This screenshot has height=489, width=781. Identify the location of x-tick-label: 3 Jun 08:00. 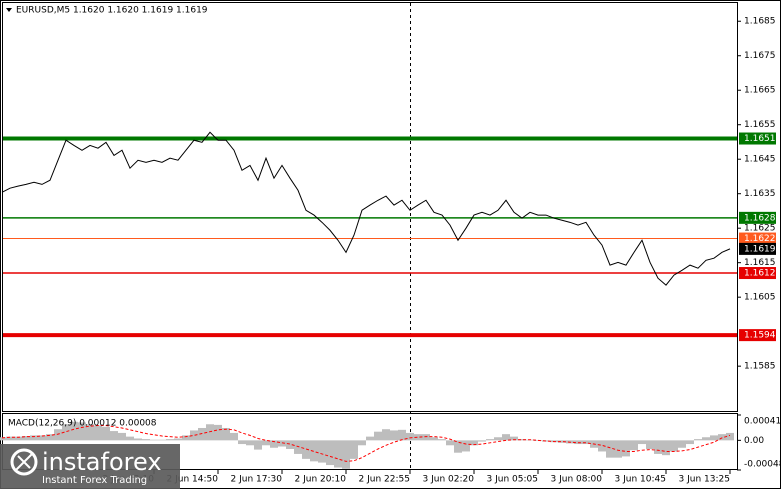
(577, 480).